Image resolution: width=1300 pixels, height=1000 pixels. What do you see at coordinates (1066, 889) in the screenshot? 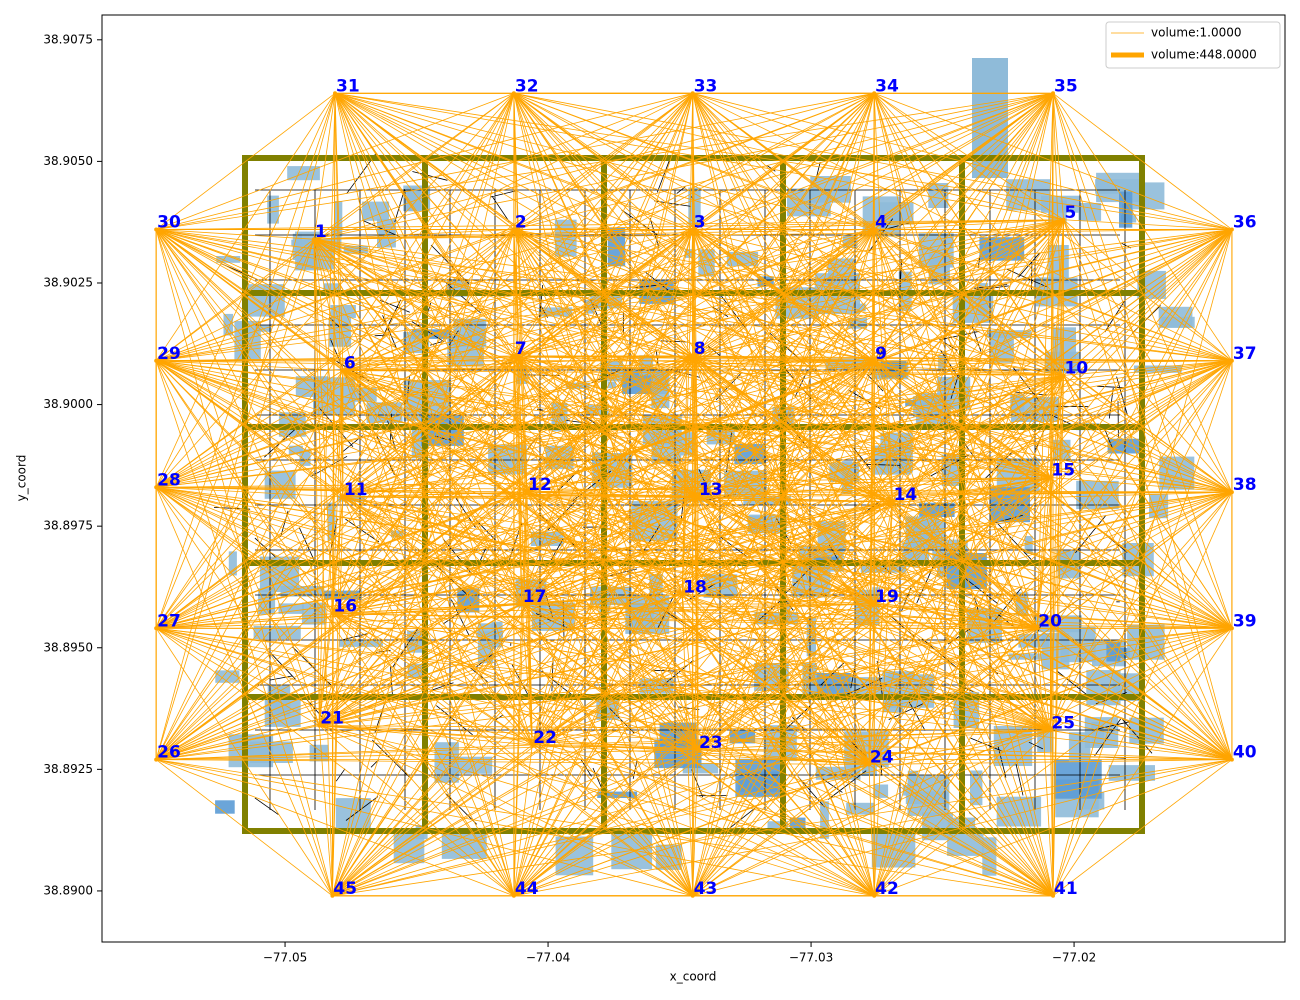
I see `node-label: 41` at bounding box center [1066, 889].